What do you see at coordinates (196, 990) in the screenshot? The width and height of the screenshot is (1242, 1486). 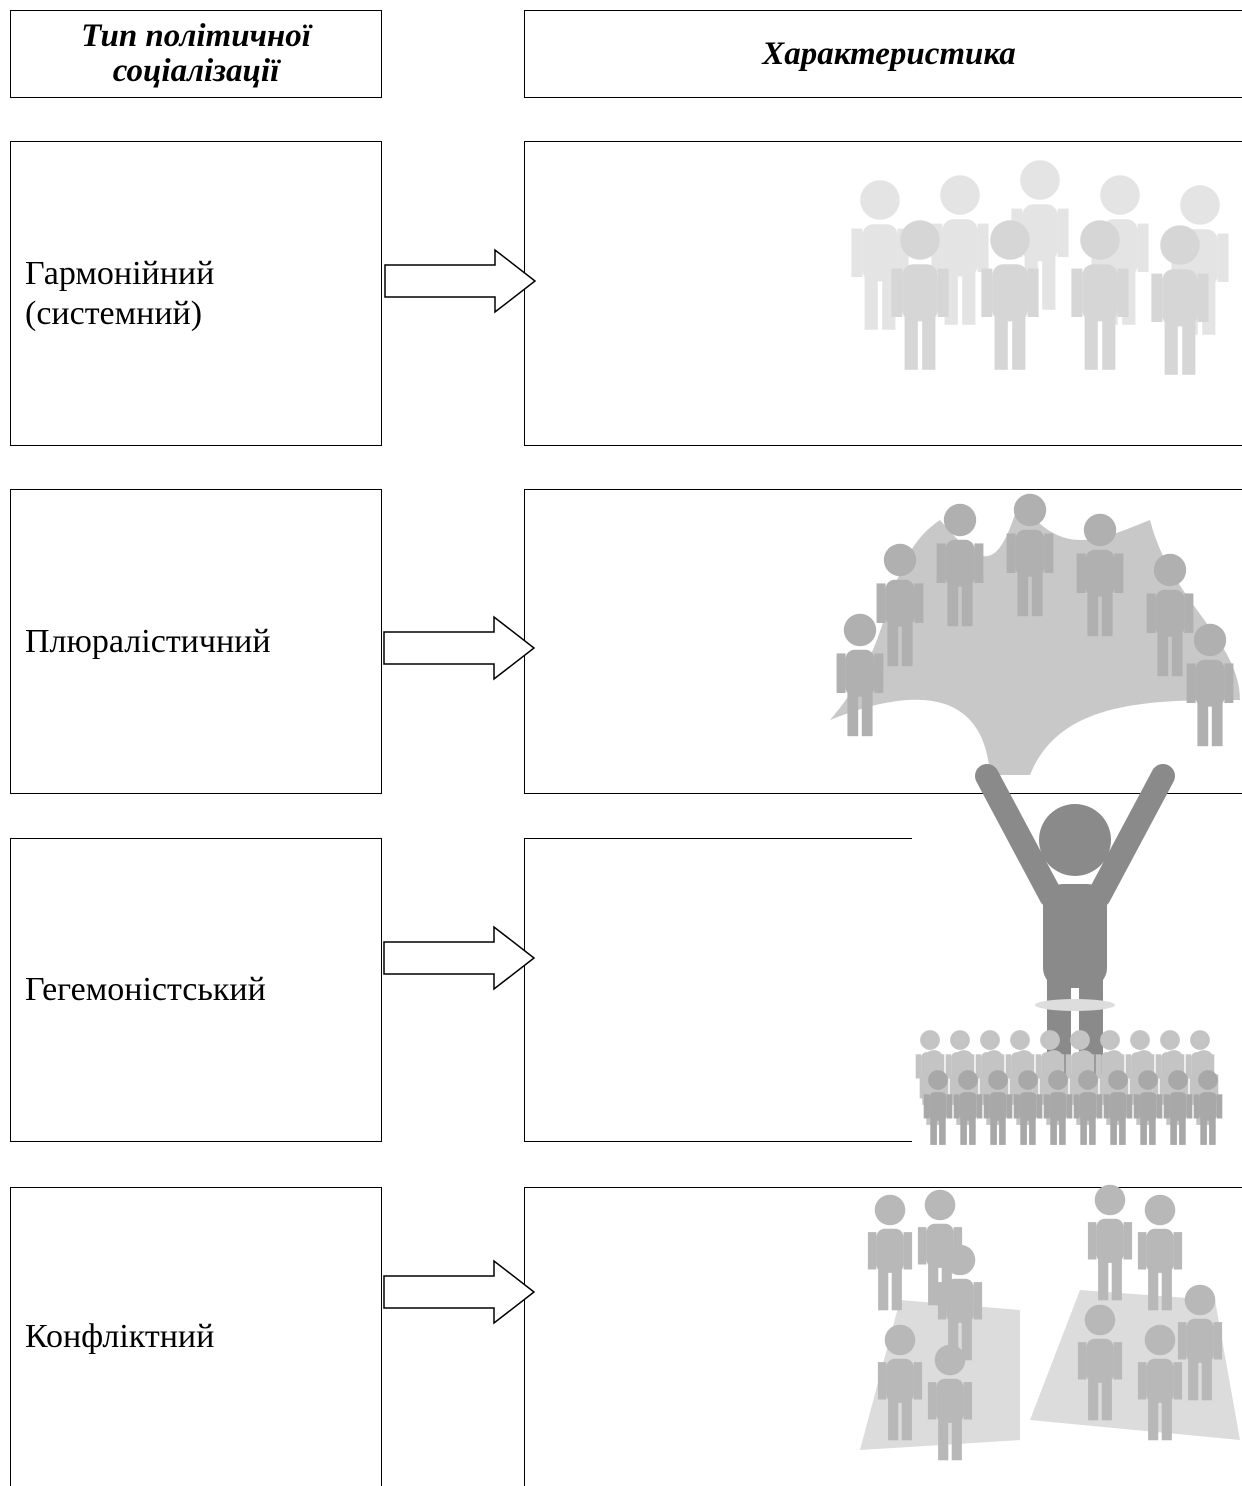 I see `type-cell: Гегемоністський` at bounding box center [196, 990].